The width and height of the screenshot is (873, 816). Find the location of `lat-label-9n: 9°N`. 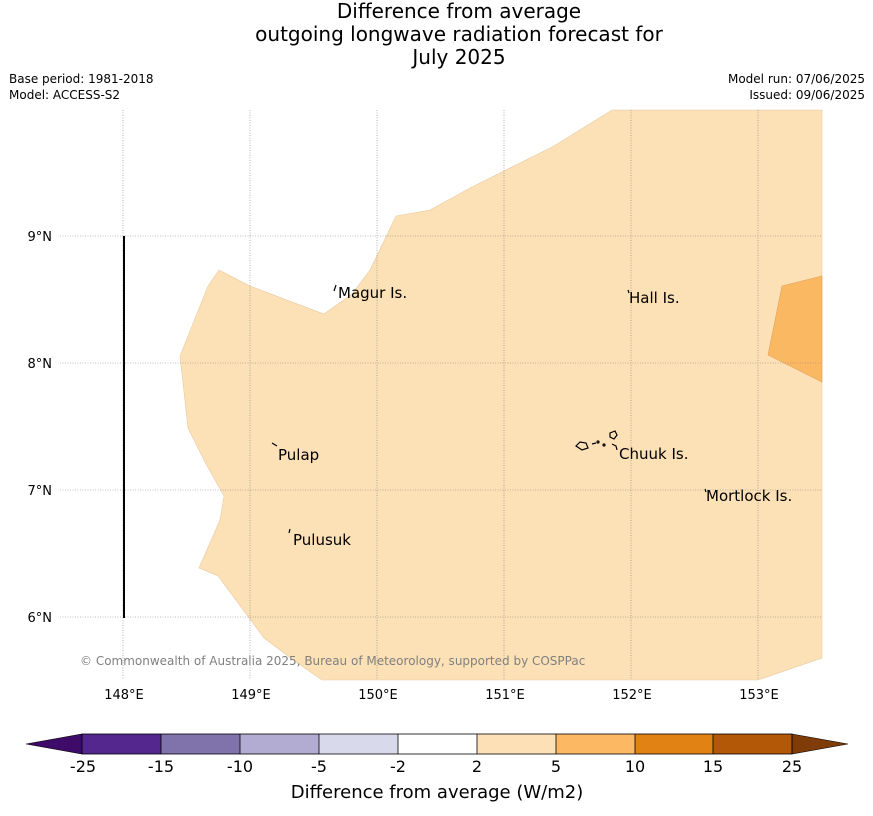

lat-label-9n: 9°N is located at coordinates (40, 237).